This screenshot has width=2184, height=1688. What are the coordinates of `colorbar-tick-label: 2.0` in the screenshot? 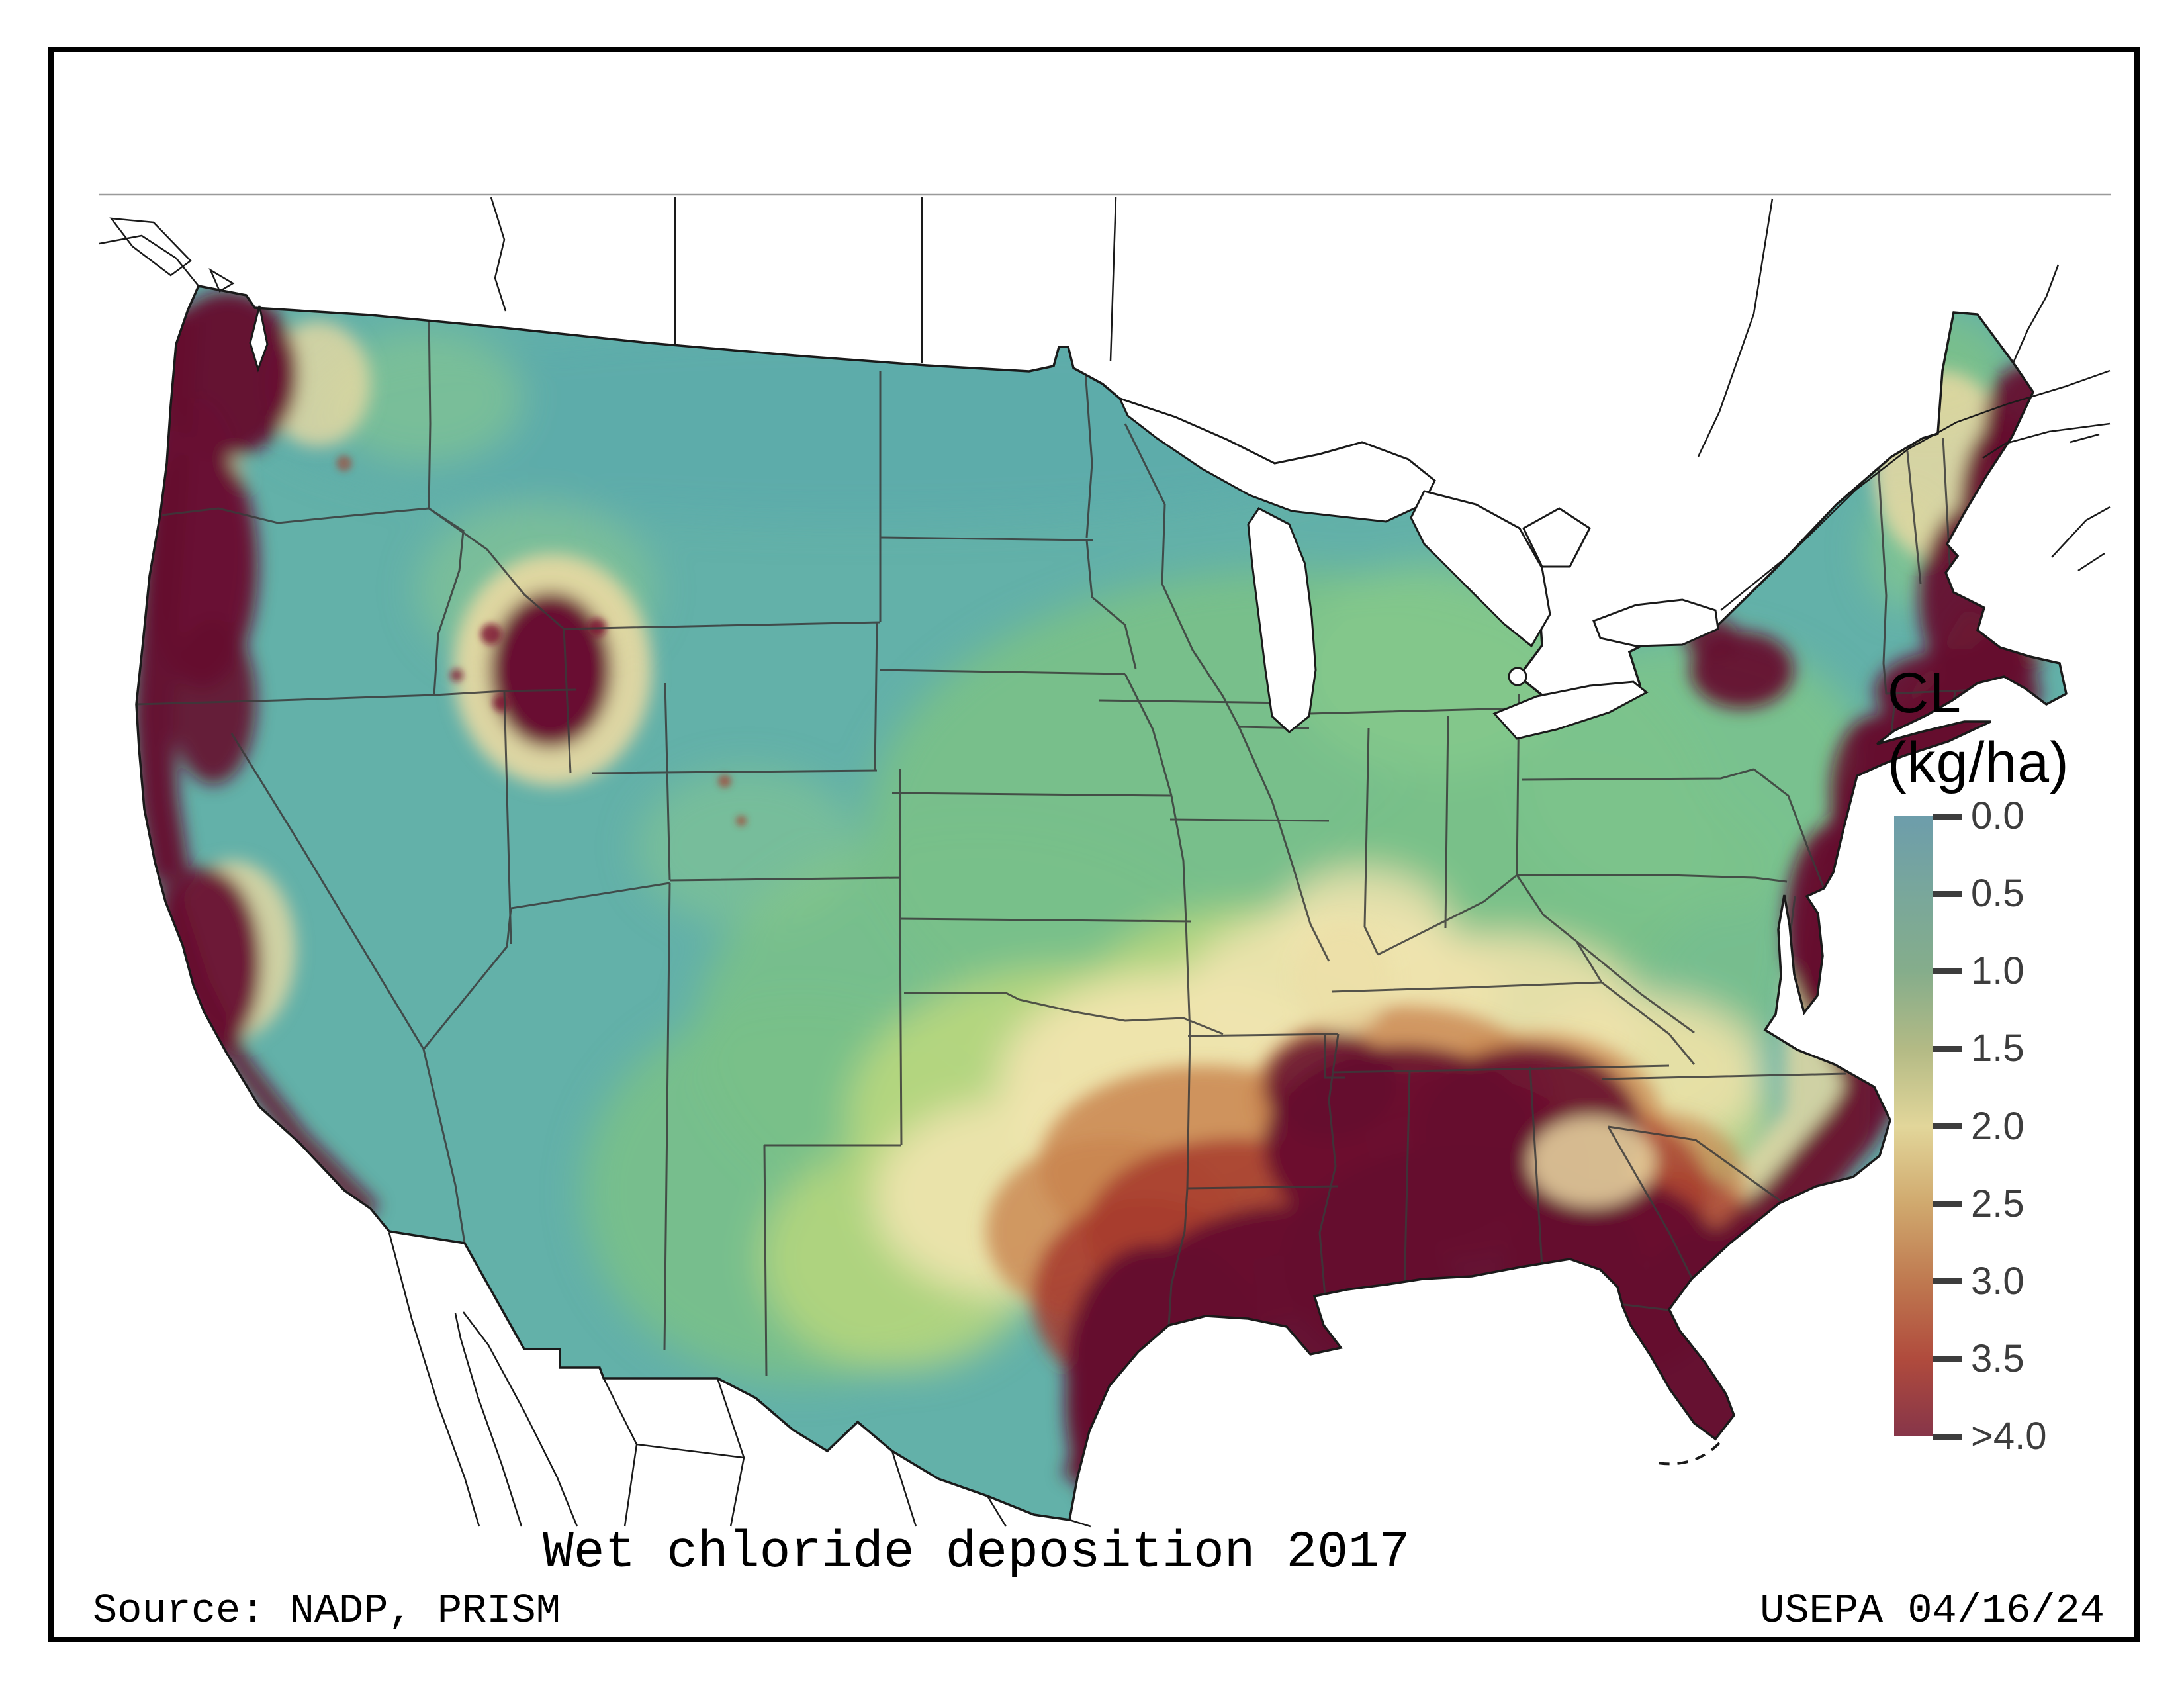 It's located at (1998, 1126).